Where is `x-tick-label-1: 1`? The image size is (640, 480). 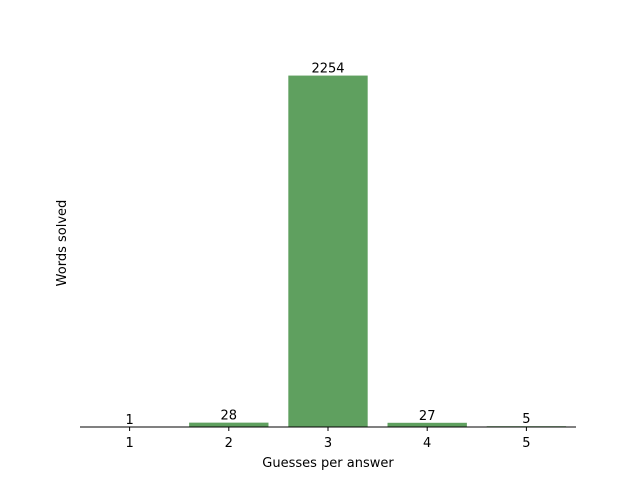 x-tick-label-1: 1 is located at coordinates (129, 443).